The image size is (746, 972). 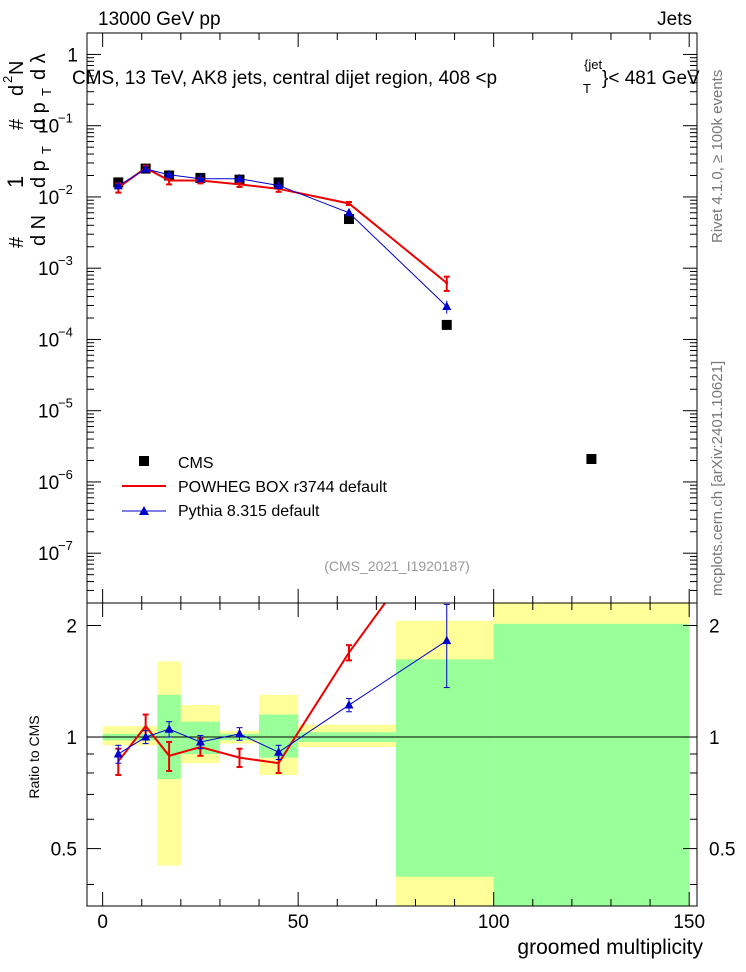 I want to click on legend-pythia-label: Pythia 8.315 default, so click(x=249, y=511).